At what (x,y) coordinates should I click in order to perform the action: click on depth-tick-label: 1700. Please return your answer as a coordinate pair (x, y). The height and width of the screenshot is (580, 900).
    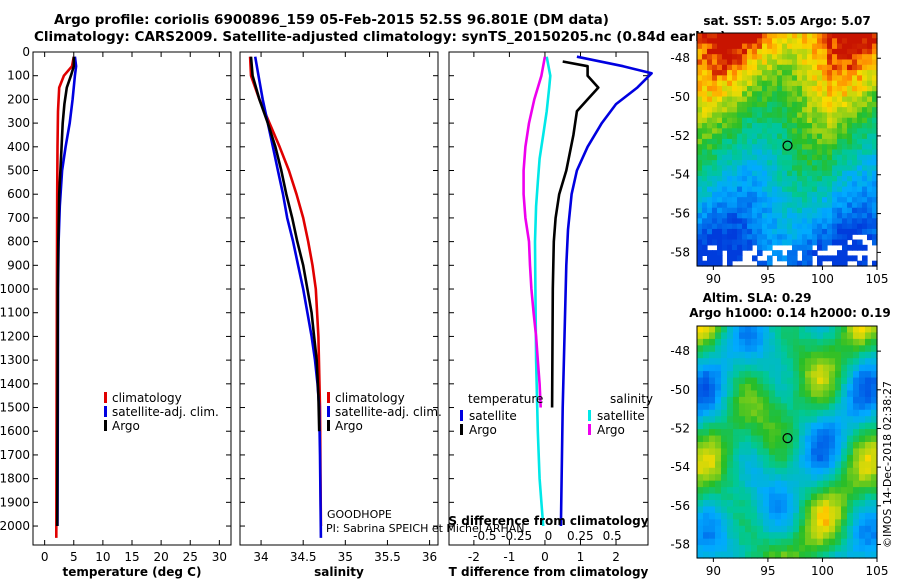
    Looking at the image, I should click on (15, 455).